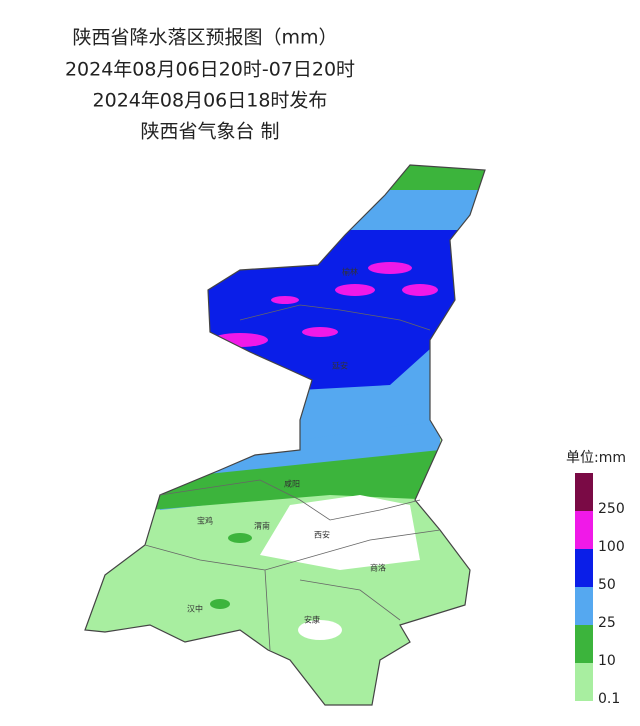 The width and height of the screenshot is (640, 726). I want to click on map-title: 陕西省降水落区预报图（mm）, so click(204, 38).